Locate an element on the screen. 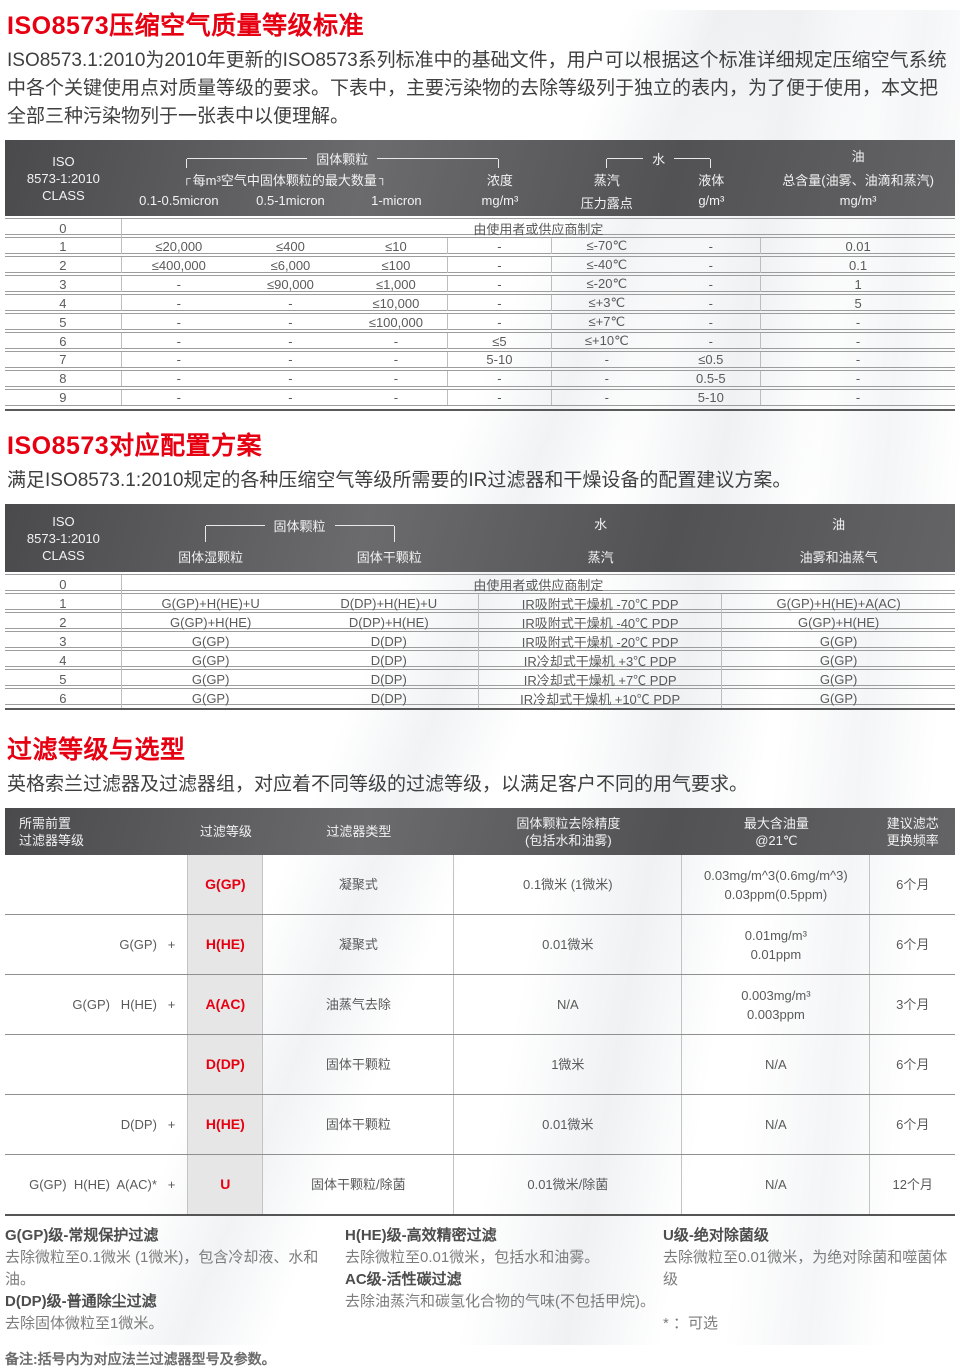  particles-group-label: 固体颗粒 is located at coordinates (299, 526).